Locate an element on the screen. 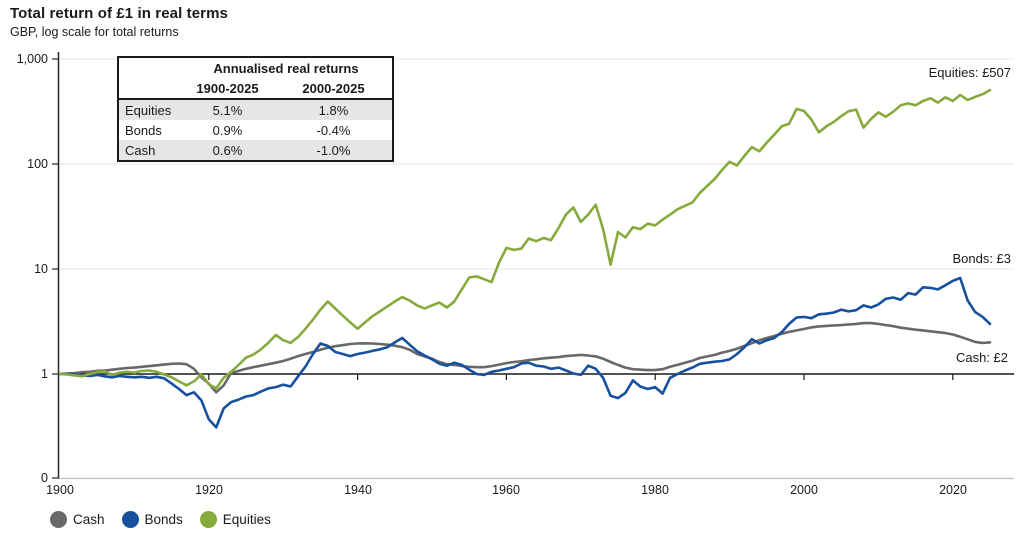 The image size is (1024, 542). column-header-2000-2025: 2000-2025 is located at coordinates (333, 88).